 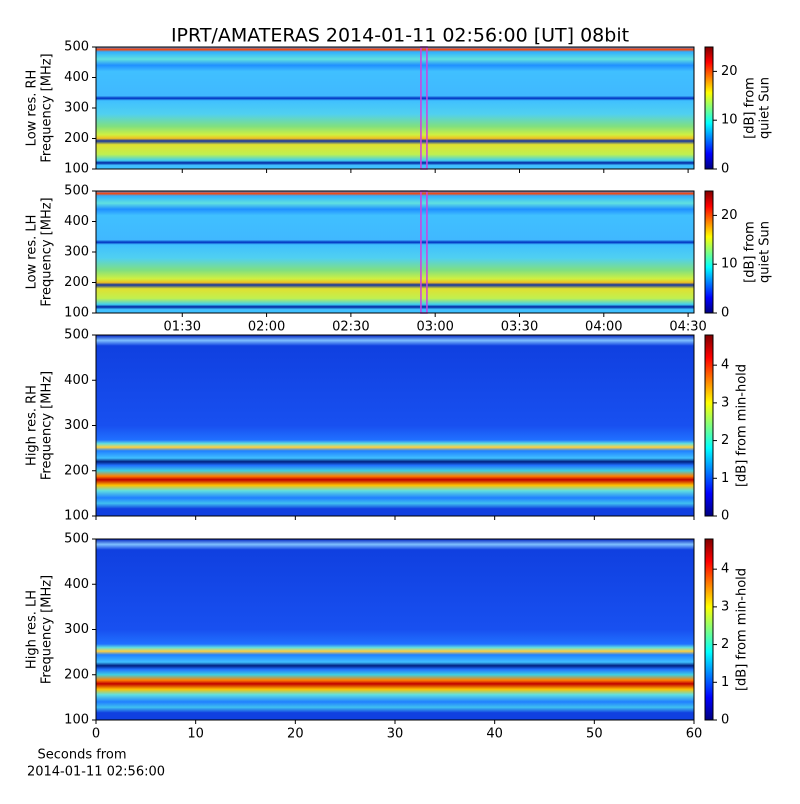 What do you see at coordinates (395, 734) in the screenshot?
I see `x-tick-label: 30` at bounding box center [395, 734].